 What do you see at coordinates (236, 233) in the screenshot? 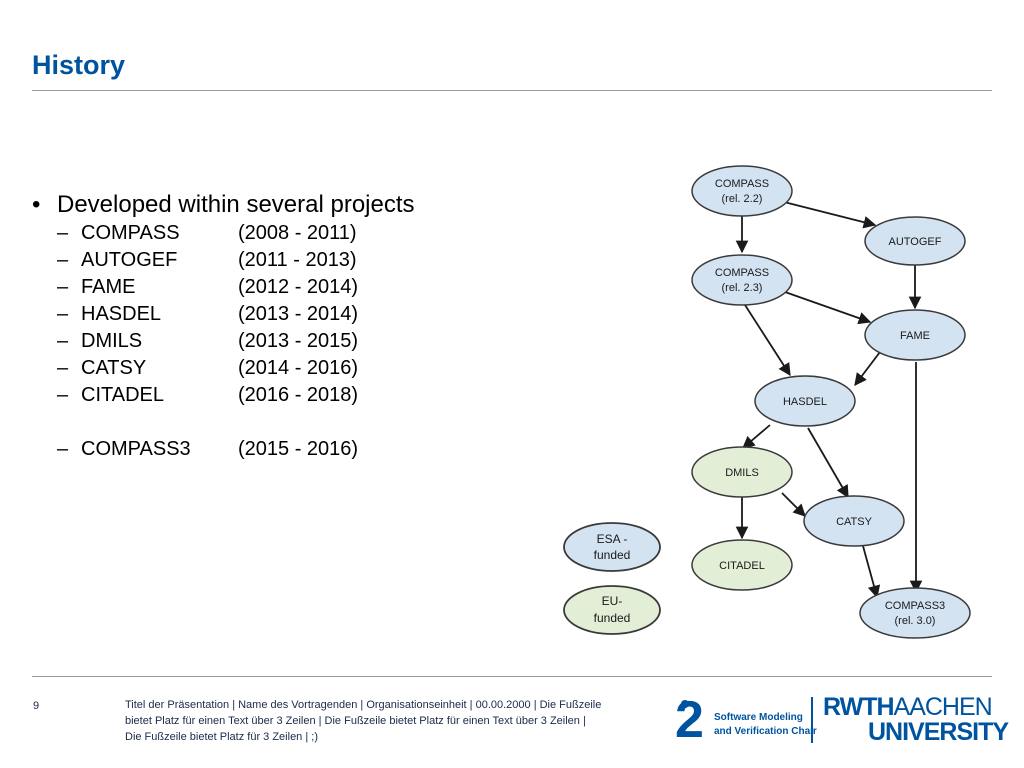
I see `project-item: – COMPASS (2008 - 2011)` at bounding box center [236, 233].